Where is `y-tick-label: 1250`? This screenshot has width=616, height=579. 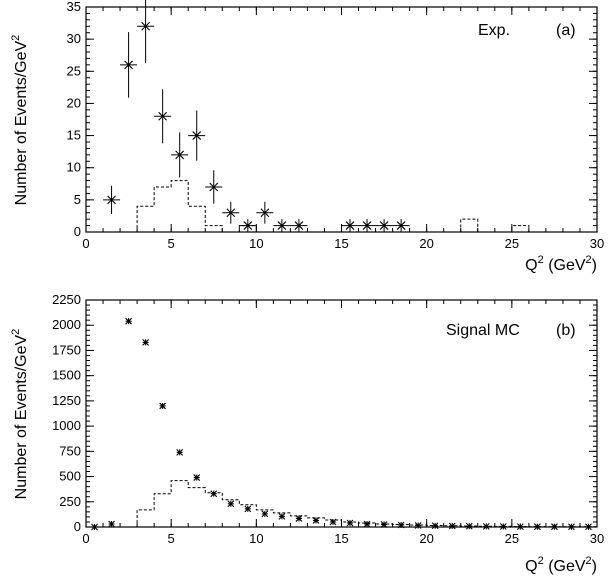 y-tick-label: 1250 is located at coordinates (66, 400).